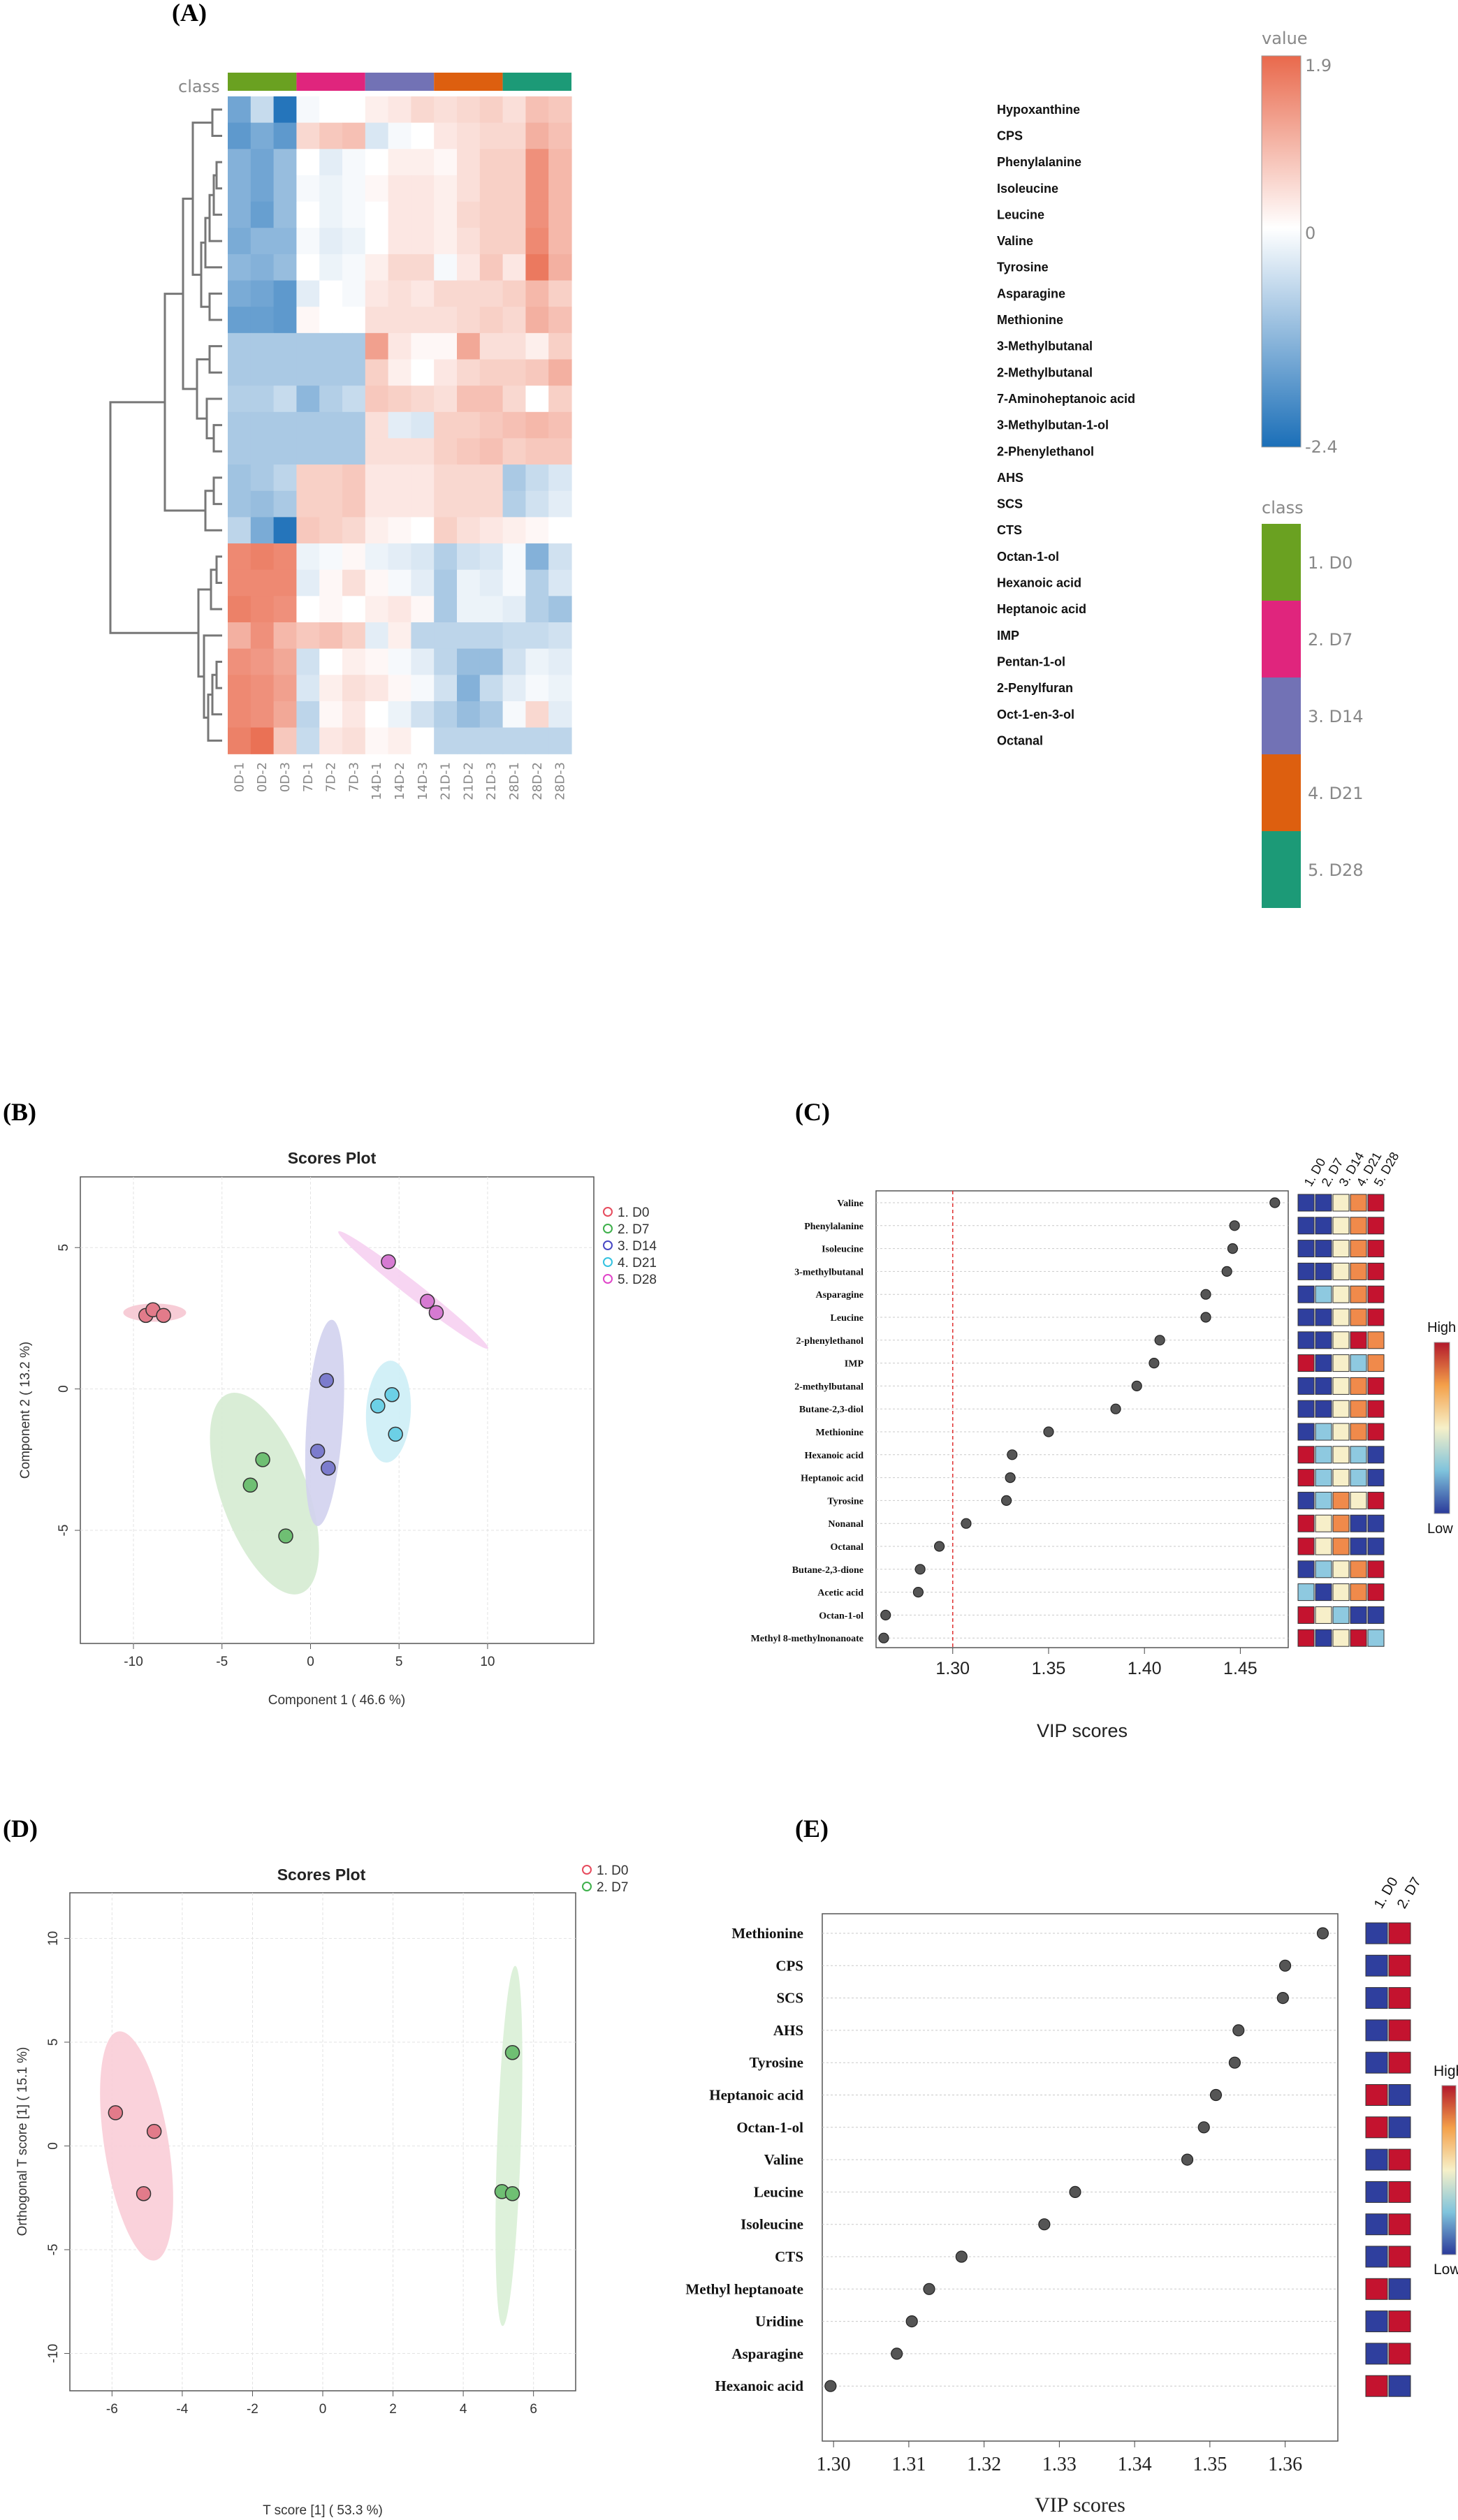 The height and width of the screenshot is (2520, 1458). I want to click on feature-label: Leucine, so click(778, 2192).